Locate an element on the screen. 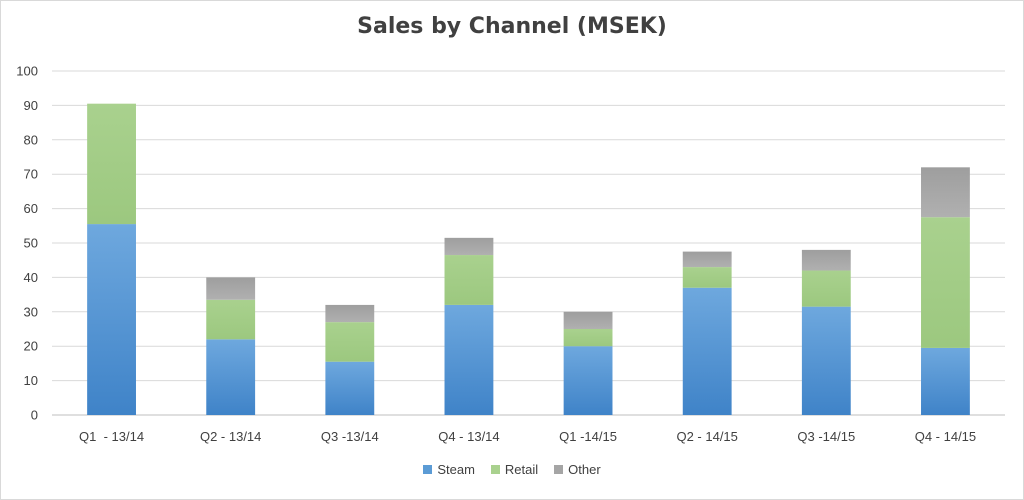 Image resolution: width=1024 pixels, height=500 pixels. y-tick-label: 80 is located at coordinates (31, 139).